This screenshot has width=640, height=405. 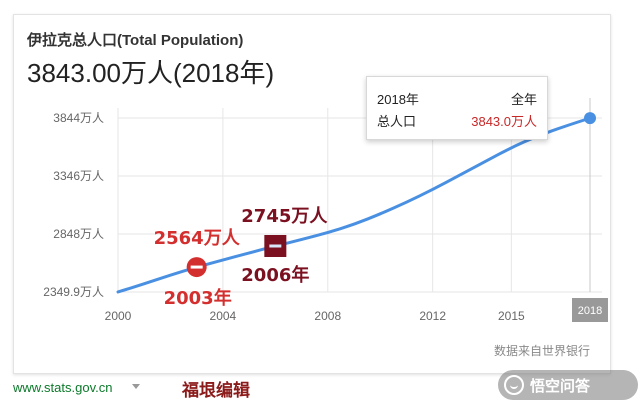 I want to click on y-tick-label: 3844万人, so click(x=78, y=118).